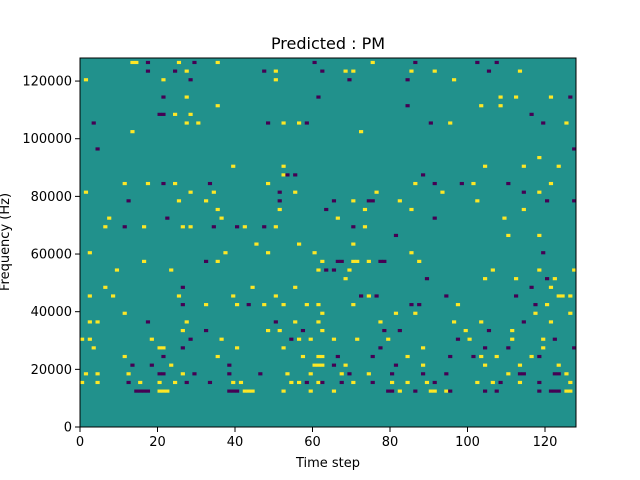 This screenshot has width=640, height=480. What do you see at coordinates (51, 197) in the screenshot?
I see `y-tick-label: 80000` at bounding box center [51, 197].